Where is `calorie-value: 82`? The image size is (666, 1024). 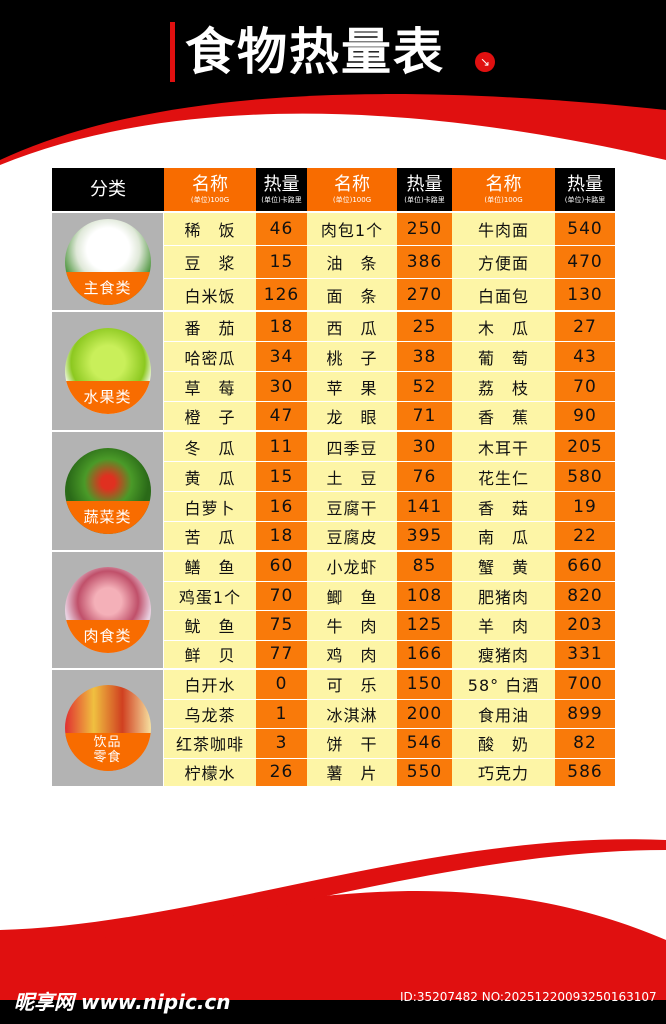 calorie-value: 82 is located at coordinates (585, 744).